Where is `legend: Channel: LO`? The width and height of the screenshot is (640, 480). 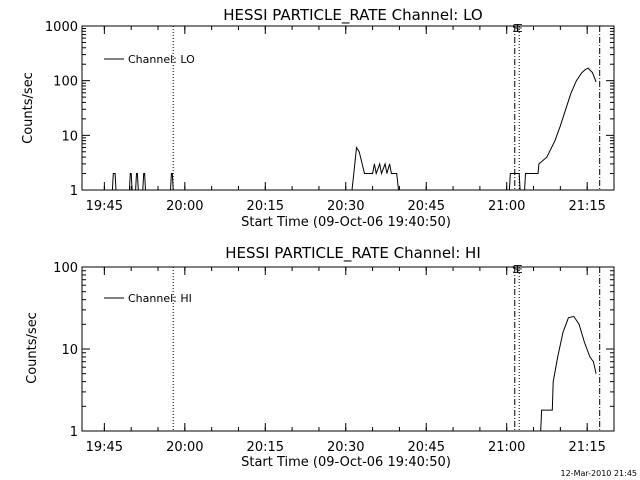 legend: Channel: LO is located at coordinates (149, 59).